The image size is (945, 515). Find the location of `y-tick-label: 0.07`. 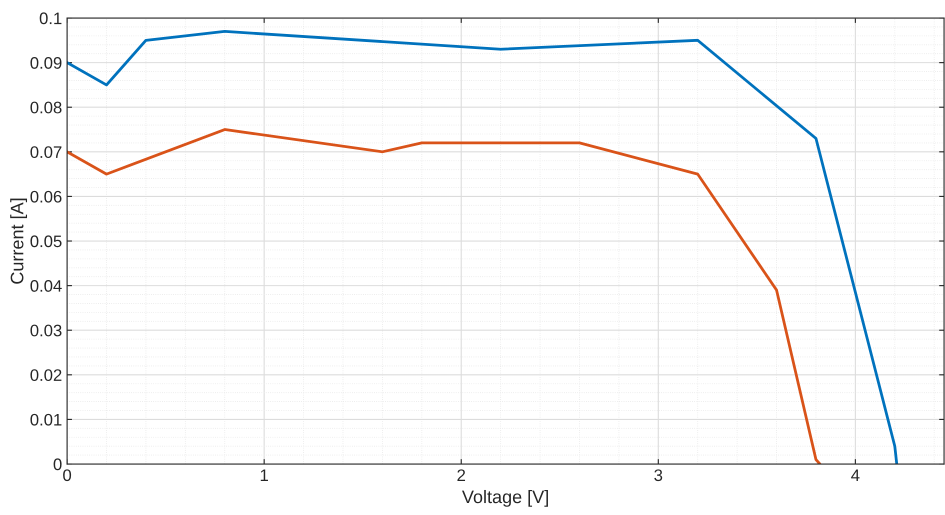

y-tick-label: 0.07 is located at coordinates (46, 152).